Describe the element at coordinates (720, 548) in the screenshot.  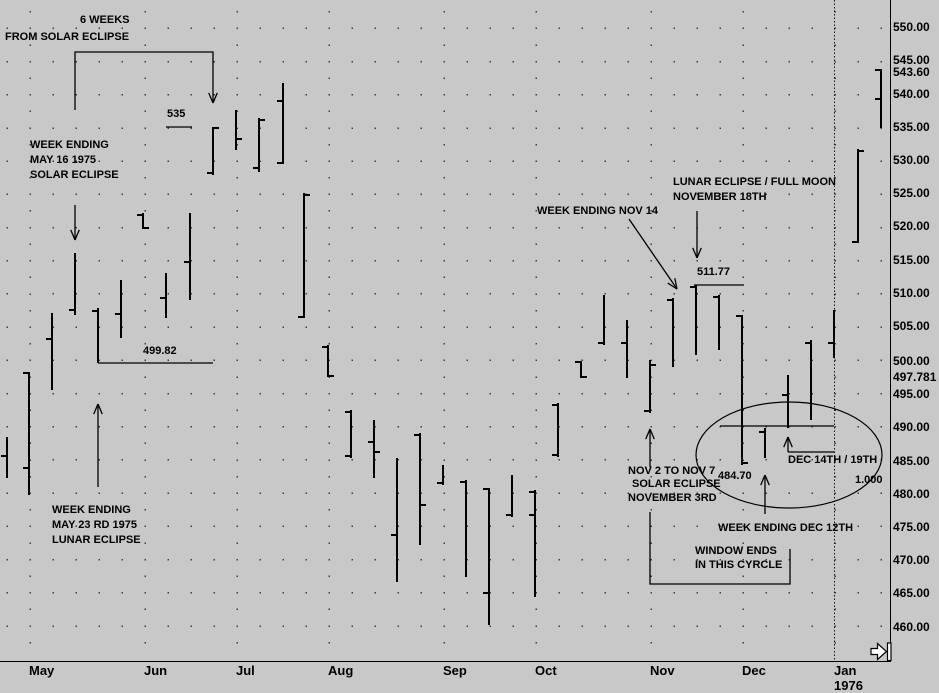
I see `bracket-window` at that location.